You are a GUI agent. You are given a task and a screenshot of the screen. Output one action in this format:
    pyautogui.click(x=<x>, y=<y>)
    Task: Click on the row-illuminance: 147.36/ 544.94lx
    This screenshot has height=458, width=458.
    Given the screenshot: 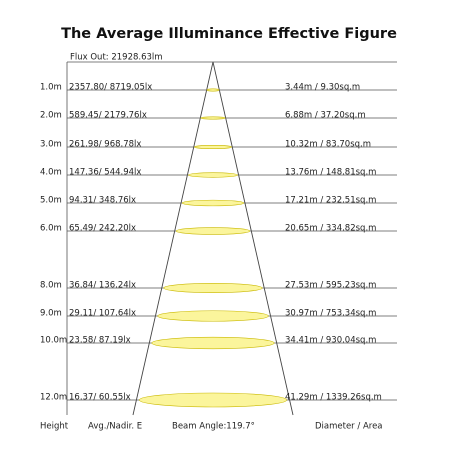 What is the action you would take?
    pyautogui.click(x=105, y=173)
    